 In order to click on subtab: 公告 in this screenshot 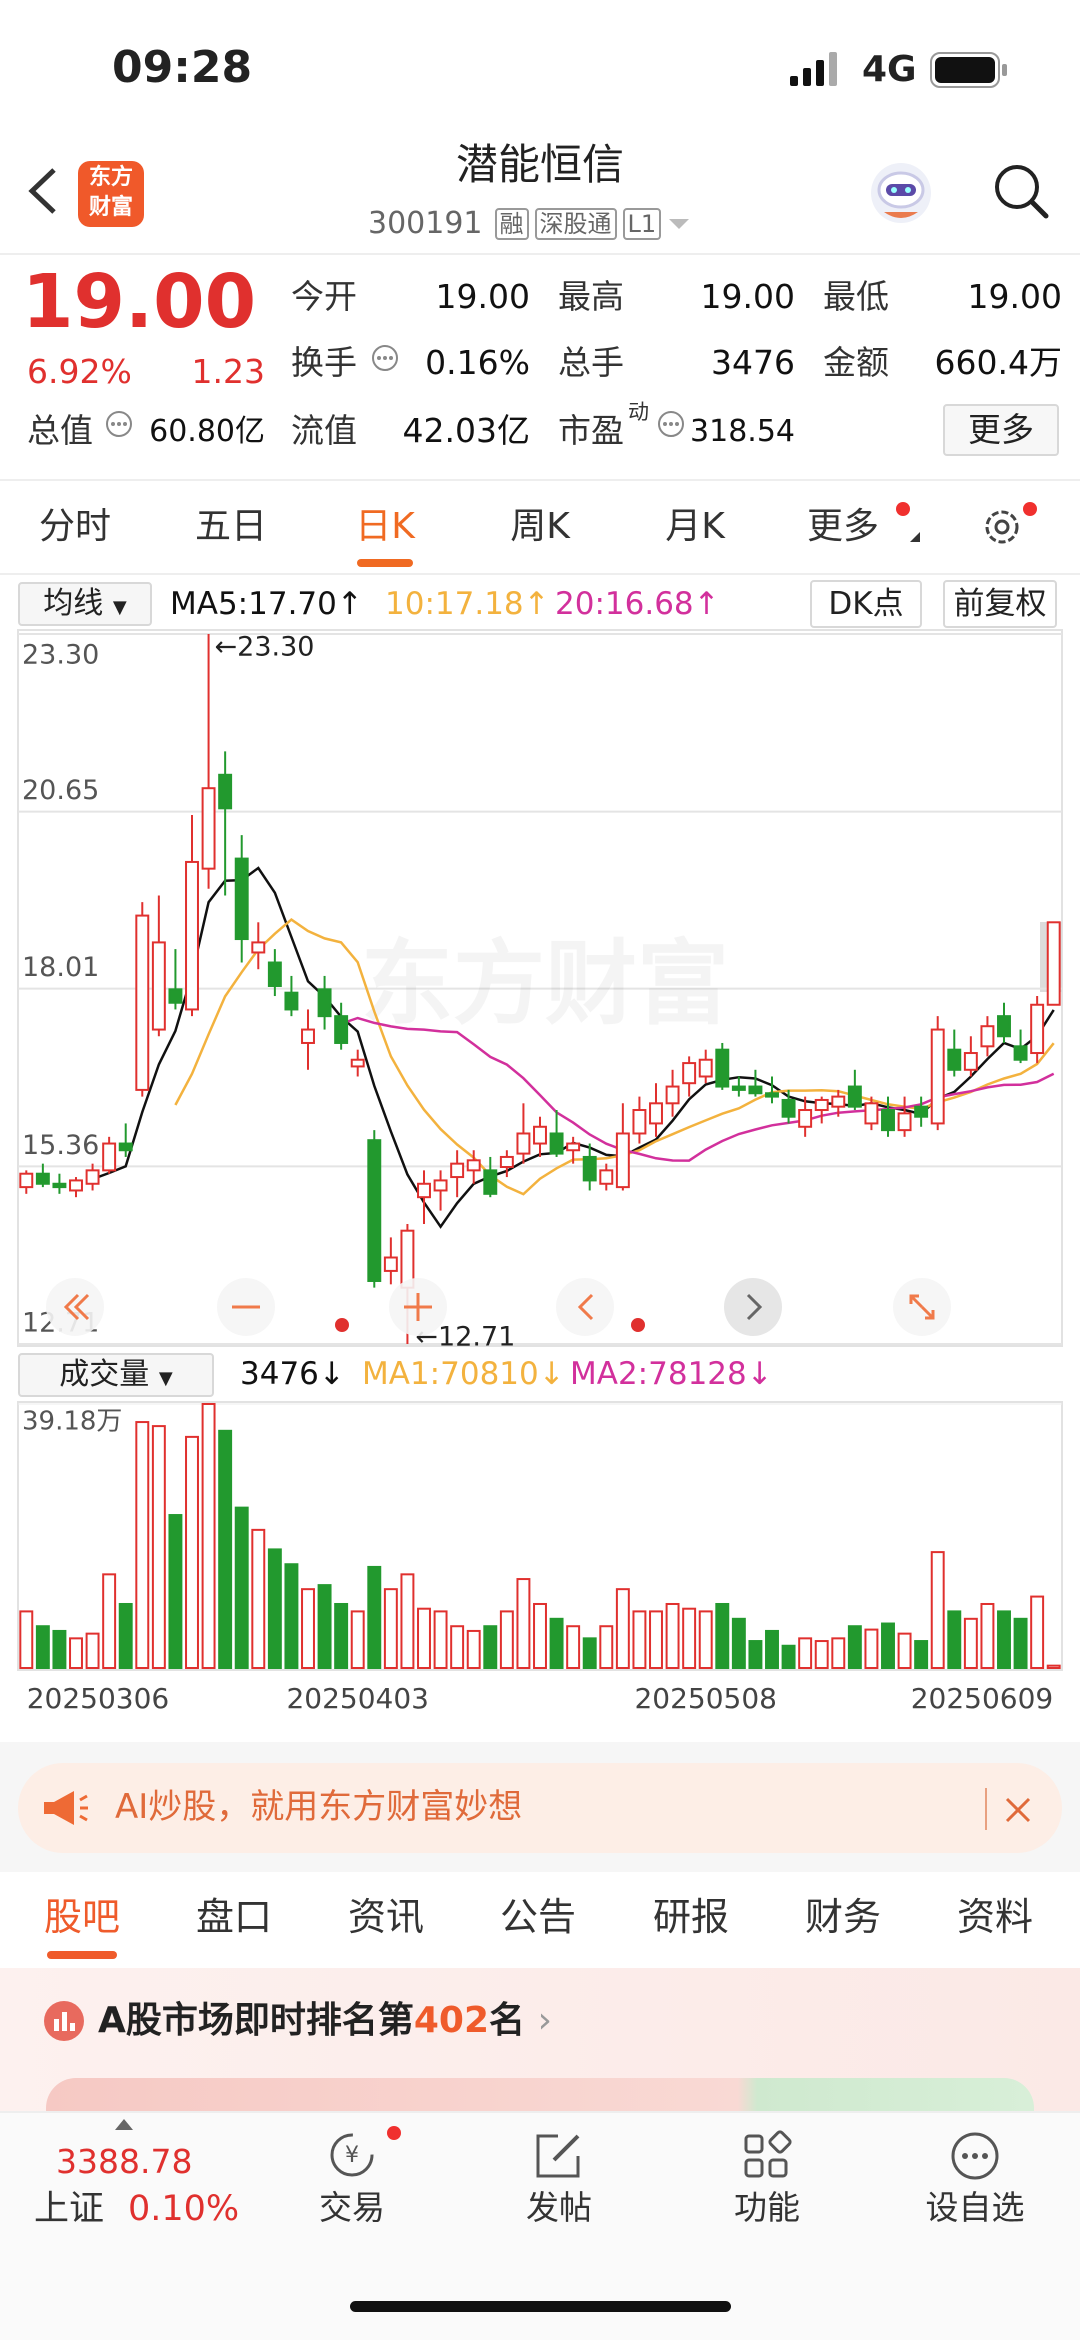, I will do `click(538, 1917)`.